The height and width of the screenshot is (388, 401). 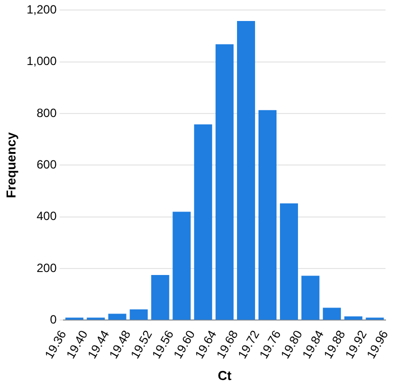 I want to click on y-tick-label: 600, so click(x=46, y=165).